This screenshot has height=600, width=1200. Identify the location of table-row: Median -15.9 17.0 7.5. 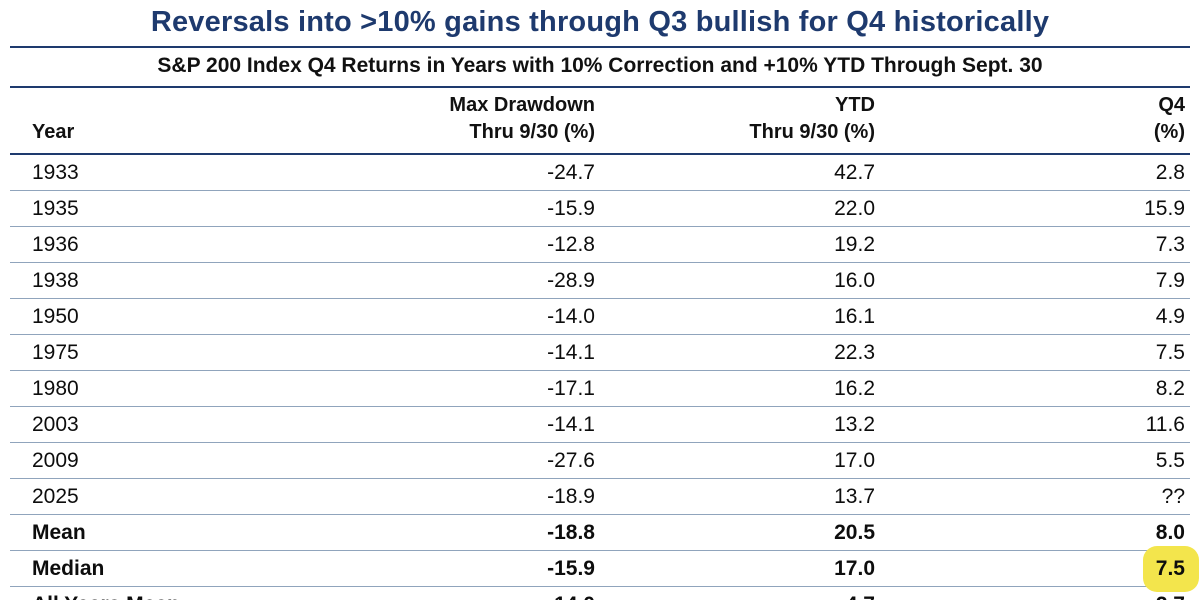
(604, 569).